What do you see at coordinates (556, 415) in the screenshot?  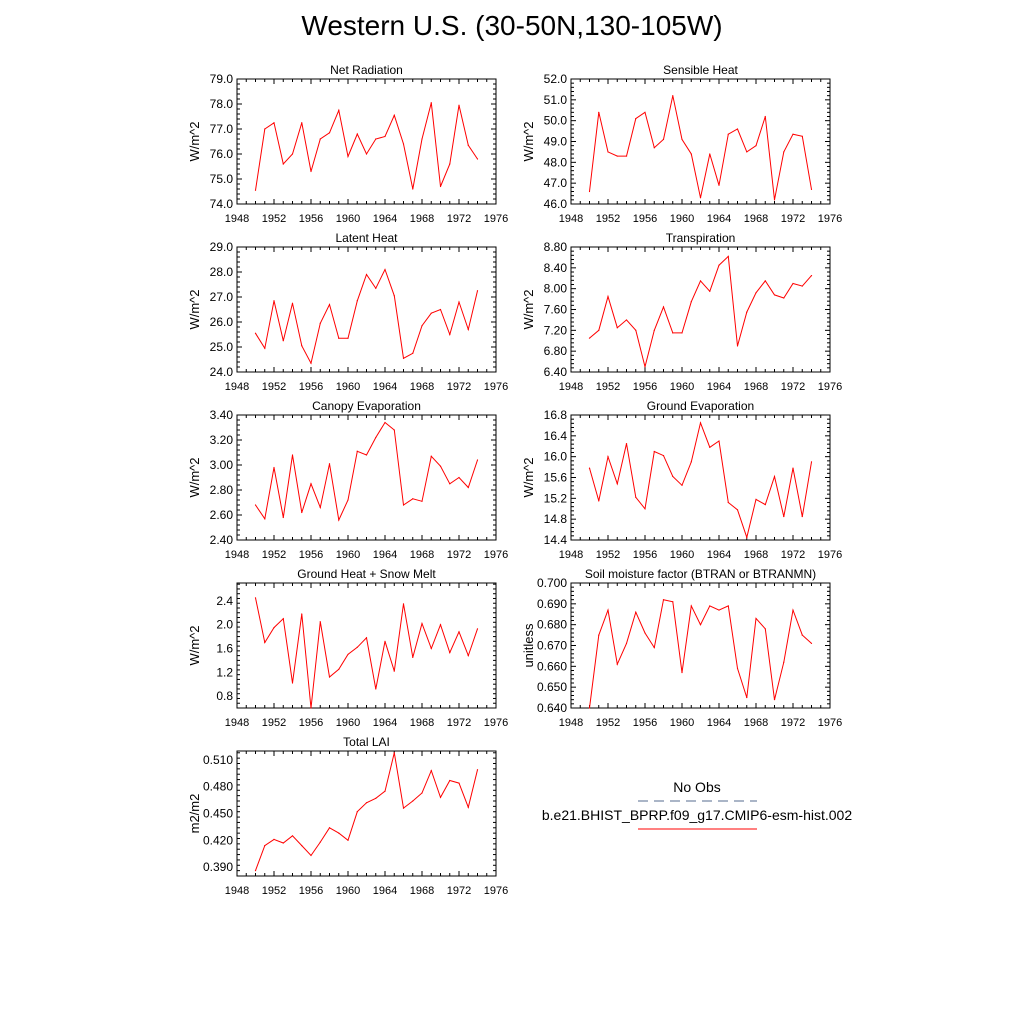 I see `y-tick-label: 16.8` at bounding box center [556, 415].